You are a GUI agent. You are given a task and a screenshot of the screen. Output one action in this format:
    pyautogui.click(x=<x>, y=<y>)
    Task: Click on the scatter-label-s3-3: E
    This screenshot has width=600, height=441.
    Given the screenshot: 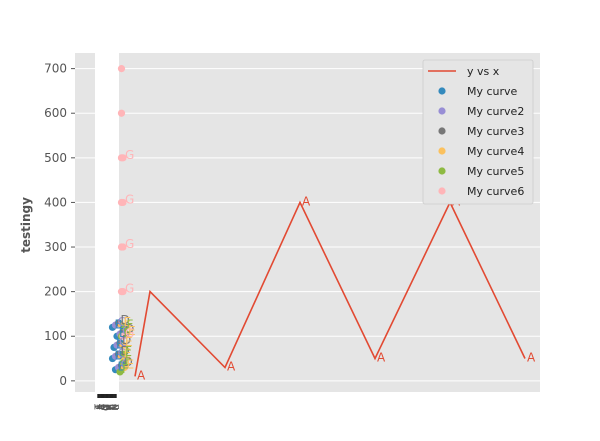 What is the action you would take?
    pyautogui.click(x=132, y=331)
    